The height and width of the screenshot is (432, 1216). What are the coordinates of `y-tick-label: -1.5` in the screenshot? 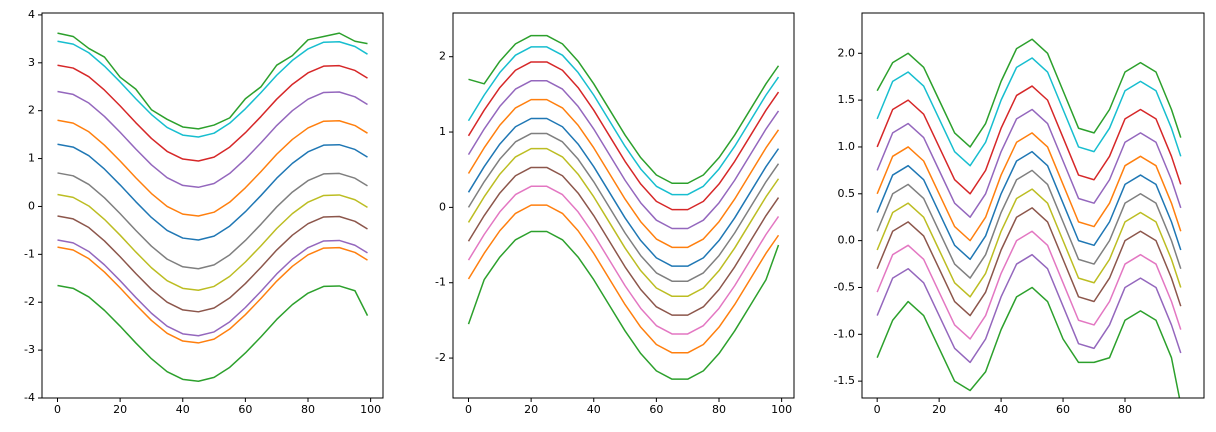 It's located at (844, 380).